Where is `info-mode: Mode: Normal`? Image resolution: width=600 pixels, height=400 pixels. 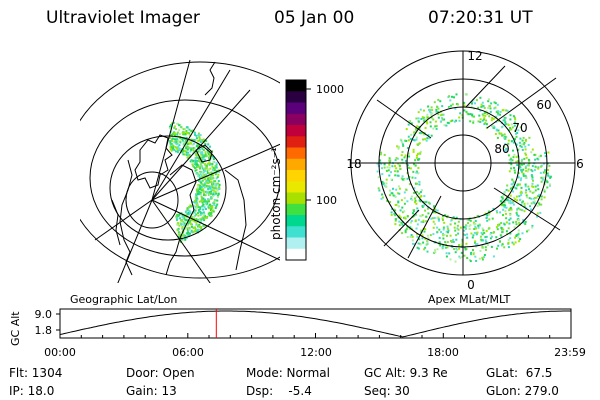 info-mode: Mode: Normal is located at coordinates (288, 373).